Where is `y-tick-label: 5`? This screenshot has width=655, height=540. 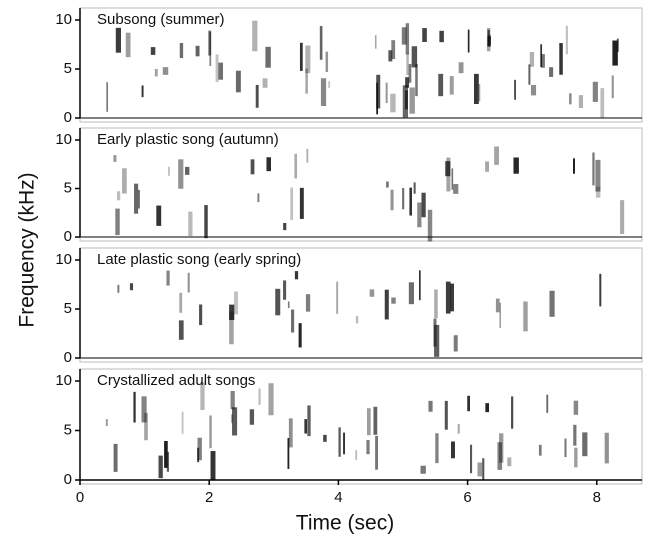 y-tick-label: 5 is located at coordinates (68, 429).